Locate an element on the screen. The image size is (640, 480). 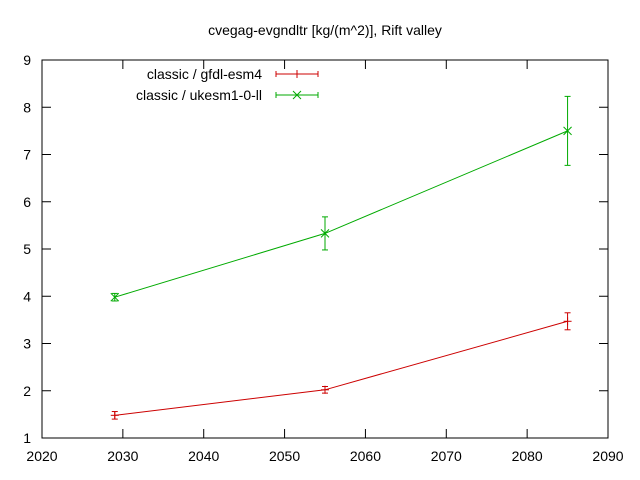
legend: classic / gfdl-esm4 classic / ukesm1-0-ll is located at coordinates (227, 84).